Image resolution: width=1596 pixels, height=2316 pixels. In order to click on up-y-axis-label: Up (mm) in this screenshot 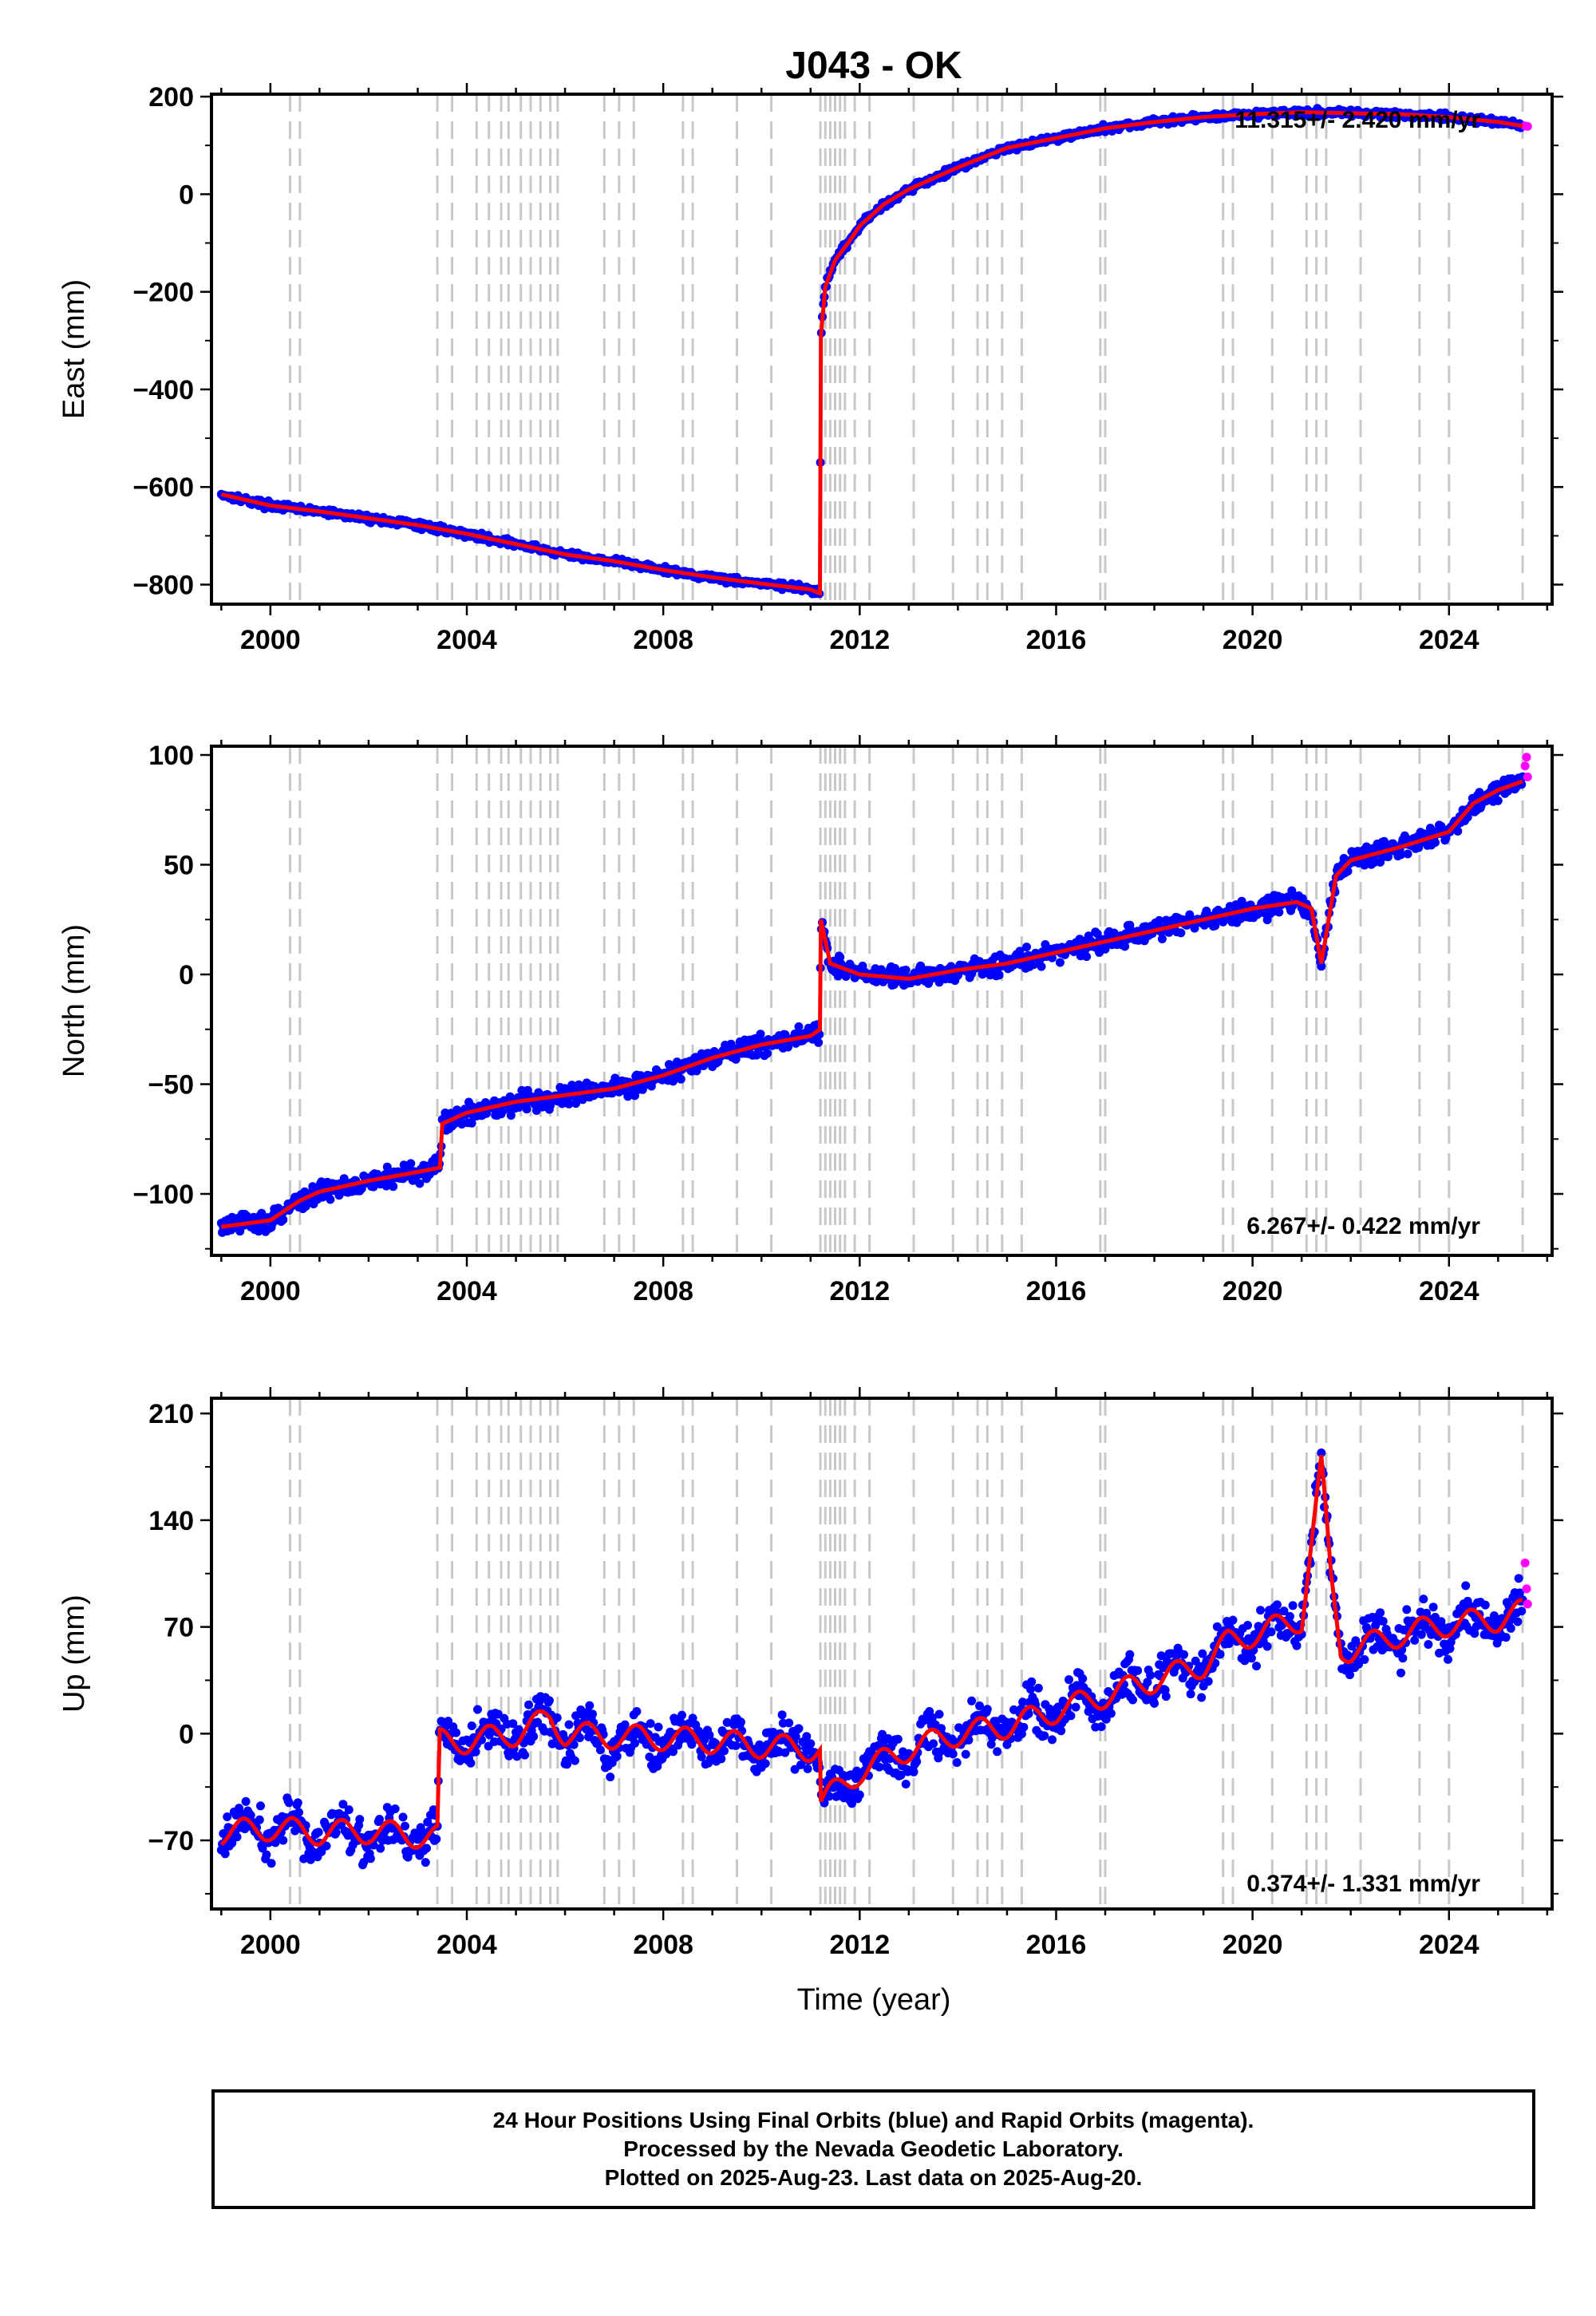, I will do `click(74, 1654)`.